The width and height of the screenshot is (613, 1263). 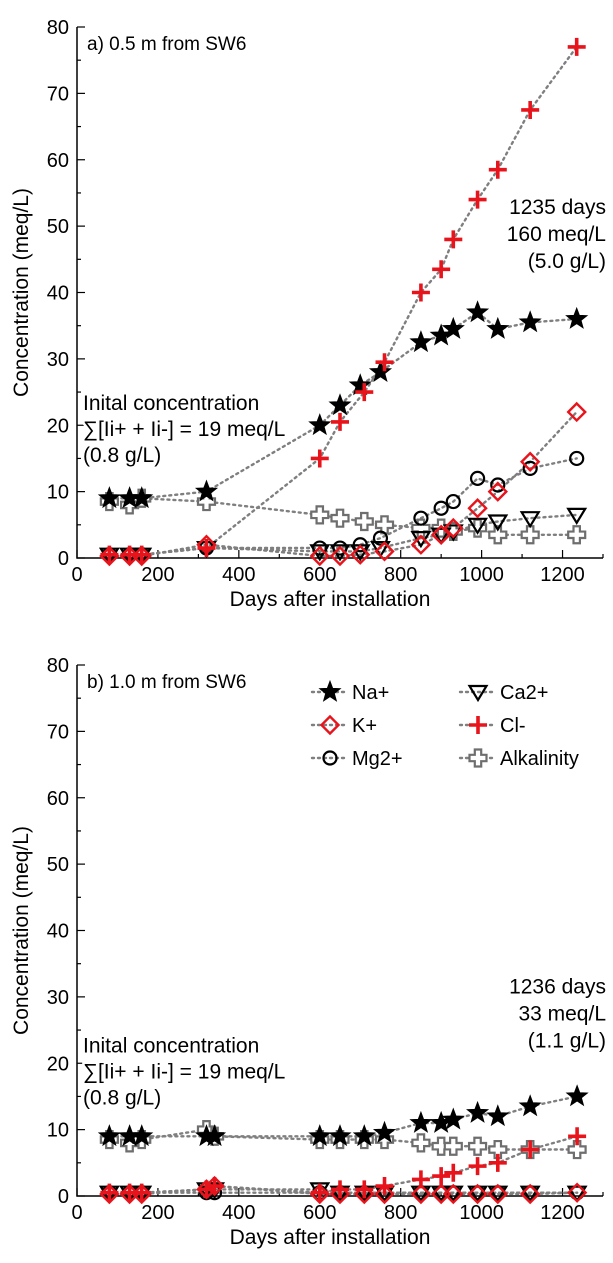 What do you see at coordinates (556, 234) in the screenshot?
I see `final-annotation-line: 160 meq/L` at bounding box center [556, 234].